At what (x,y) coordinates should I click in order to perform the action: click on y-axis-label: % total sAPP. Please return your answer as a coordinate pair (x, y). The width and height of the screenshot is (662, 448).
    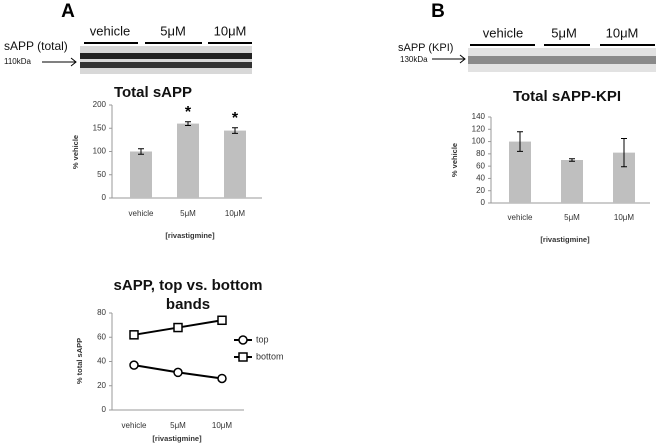
    Looking at the image, I should click on (79, 361).